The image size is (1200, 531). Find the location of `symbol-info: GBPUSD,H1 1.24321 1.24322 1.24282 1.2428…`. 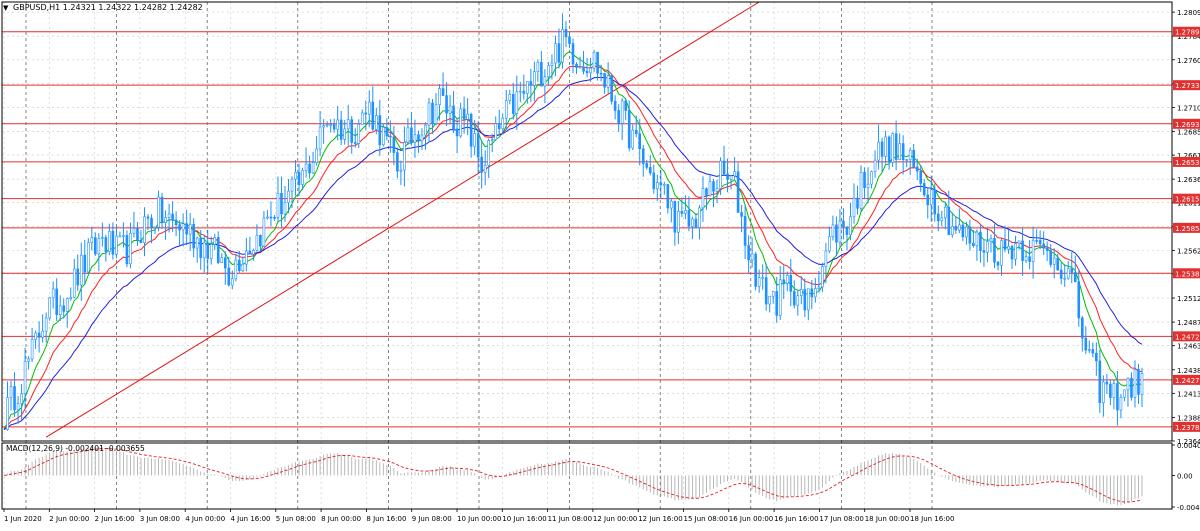

symbol-info: GBPUSD,H1 1.24321 1.24322 1.24282 1.2428… is located at coordinates (108, 7).